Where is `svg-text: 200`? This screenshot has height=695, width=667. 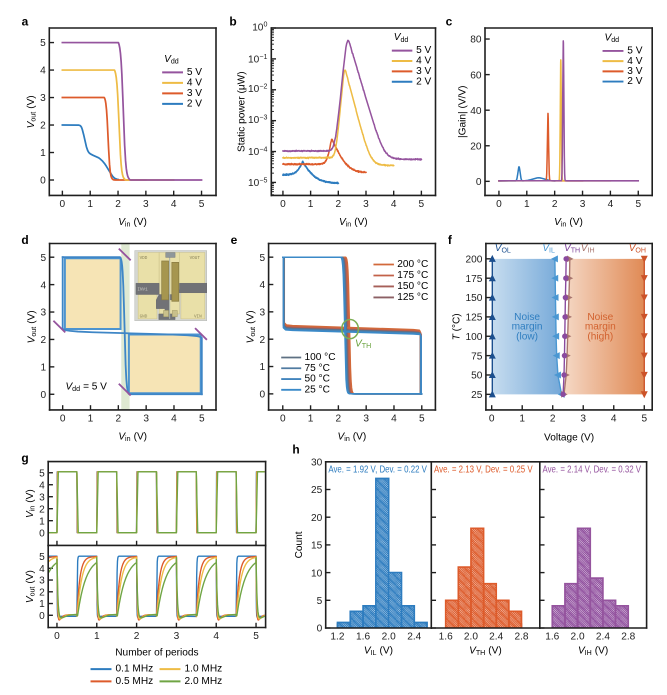 svg-text: 200 is located at coordinates (474, 260).